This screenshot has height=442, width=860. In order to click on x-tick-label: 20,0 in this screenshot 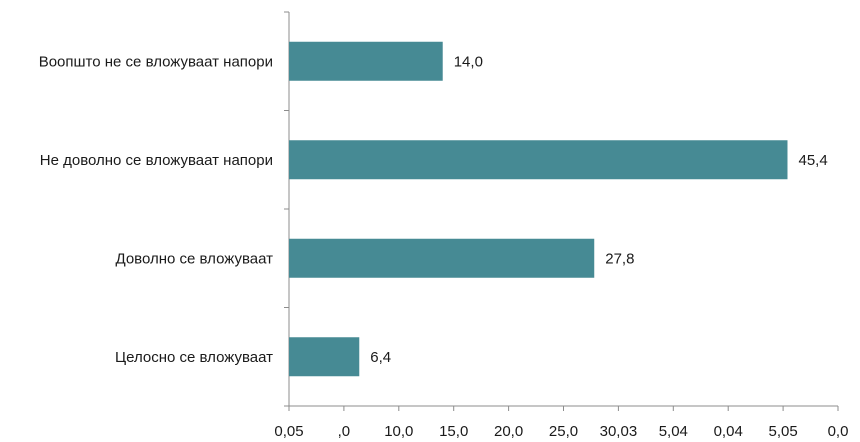, I will do `click(508, 431)`.